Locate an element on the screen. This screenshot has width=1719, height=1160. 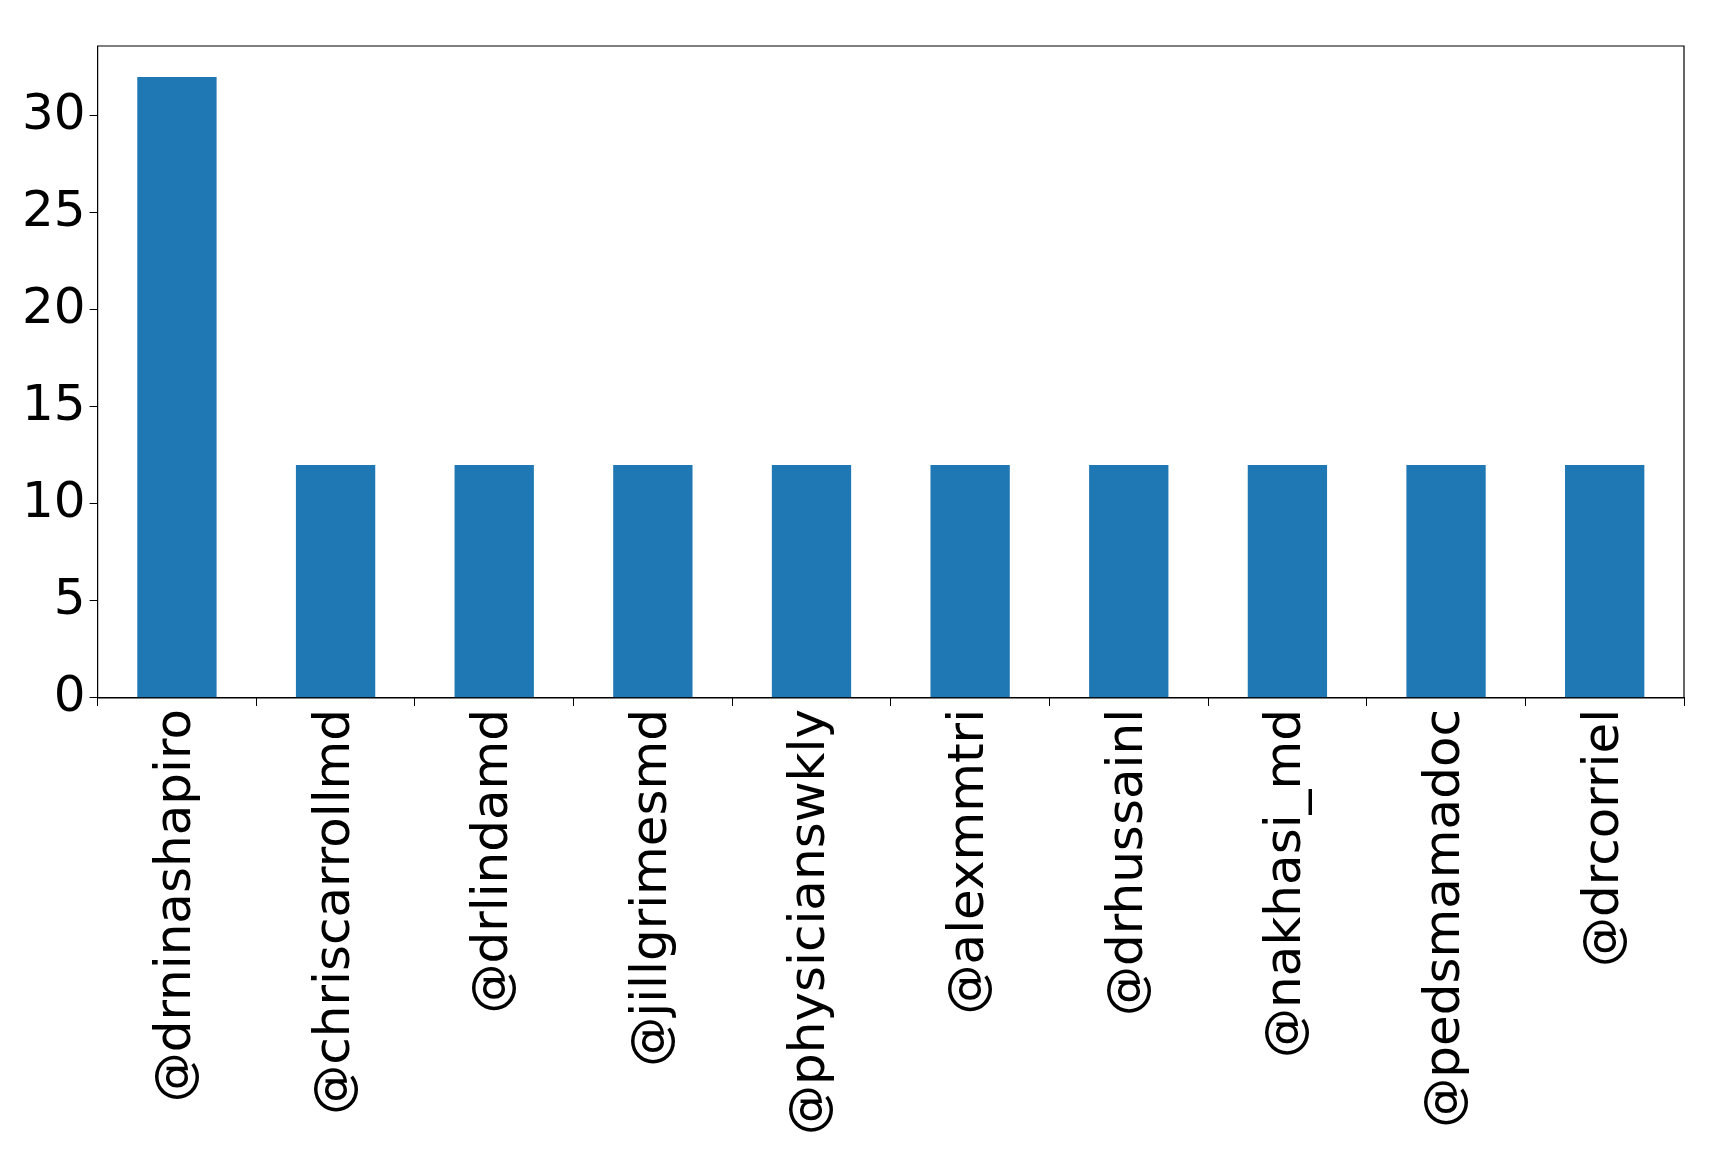
x-tick-label: @drhussainl is located at coordinates (1124, 862).